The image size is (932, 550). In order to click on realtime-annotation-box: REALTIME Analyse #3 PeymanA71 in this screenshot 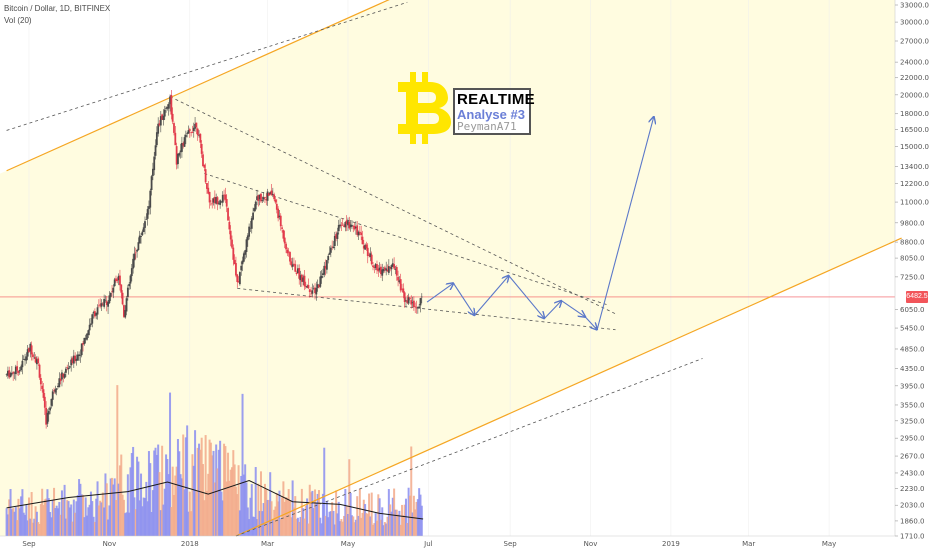, I will do `click(494, 111)`.